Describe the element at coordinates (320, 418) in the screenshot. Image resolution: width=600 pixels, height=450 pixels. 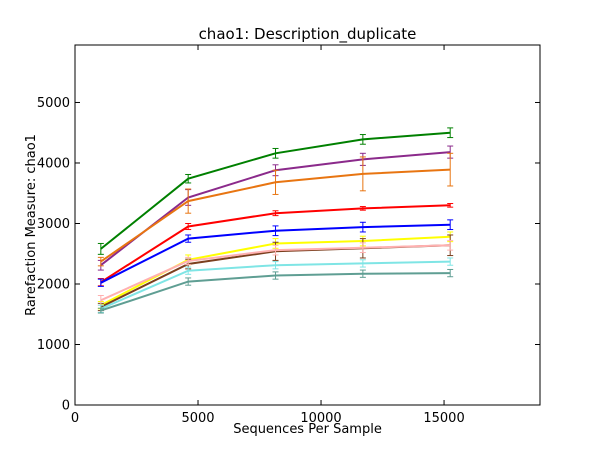
I see `x-tick-label: 10000` at that location.